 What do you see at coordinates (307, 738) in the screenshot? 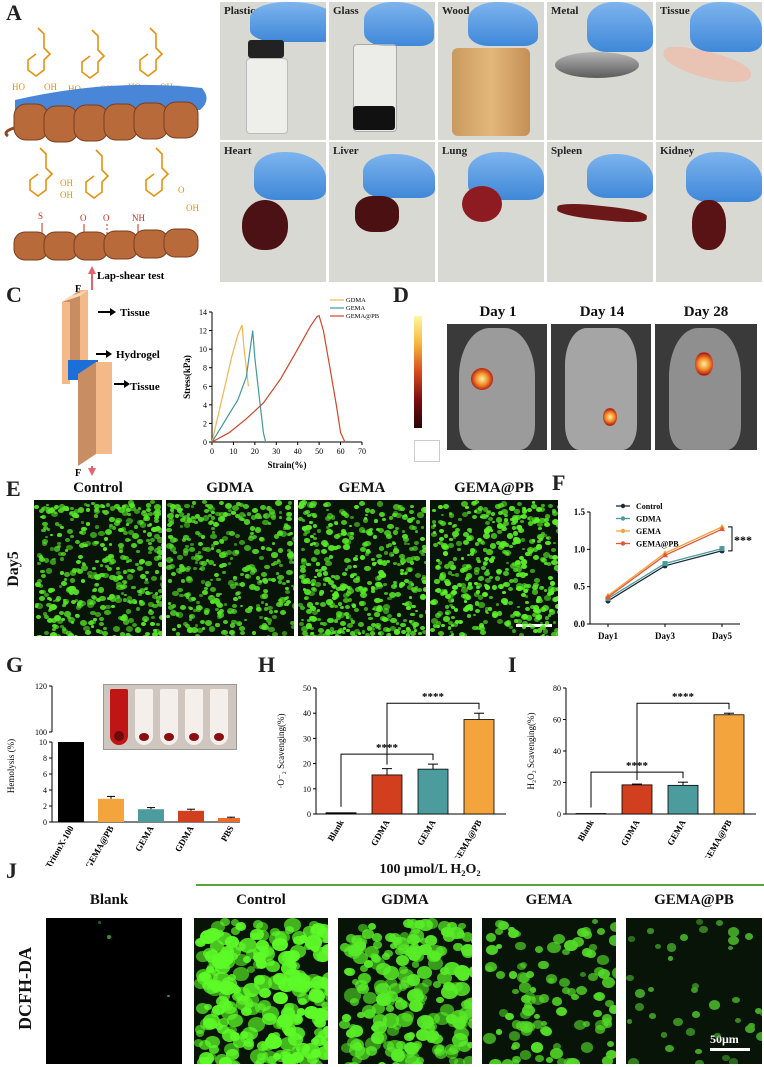
I see `y-tick-label: 30` at bounding box center [307, 738].